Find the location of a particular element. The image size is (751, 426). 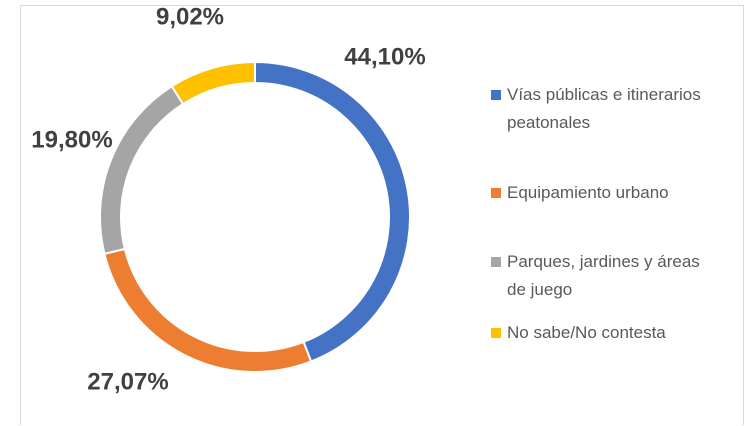

data-label: 44,10% is located at coordinates (384, 56).